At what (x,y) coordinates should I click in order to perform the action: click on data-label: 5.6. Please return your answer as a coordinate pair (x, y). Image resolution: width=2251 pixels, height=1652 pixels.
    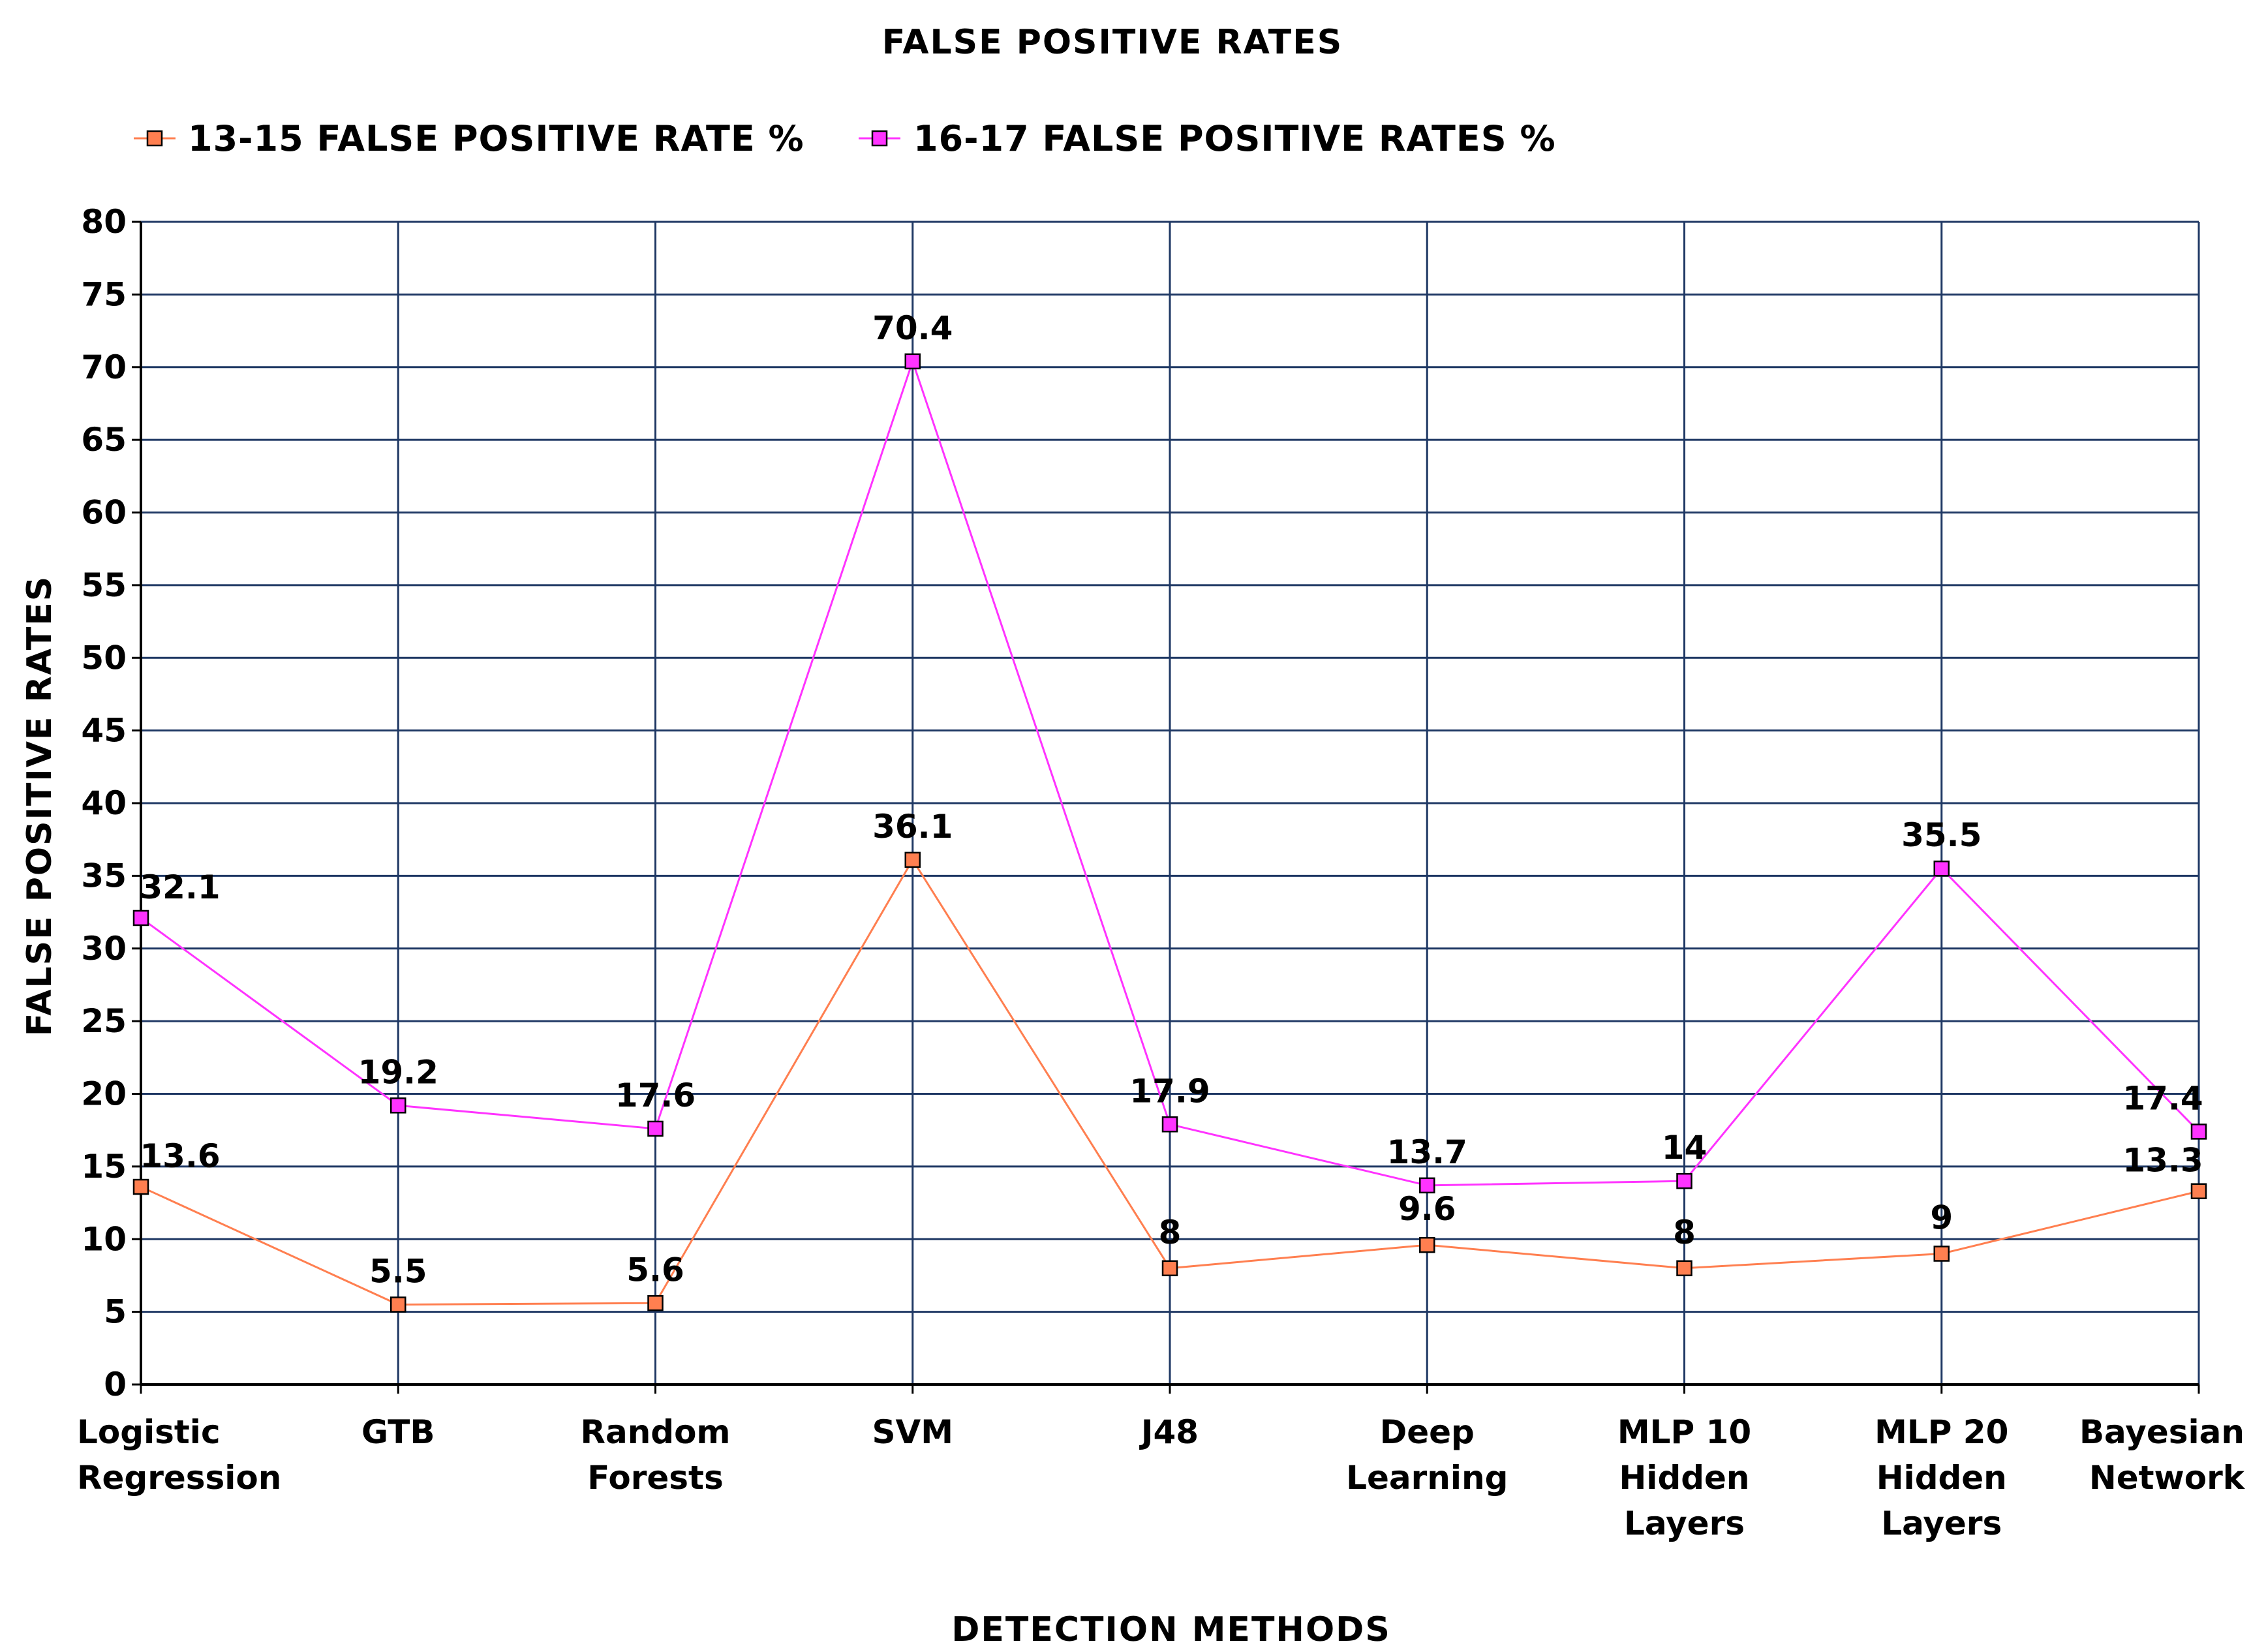
    Looking at the image, I should click on (655, 1270).